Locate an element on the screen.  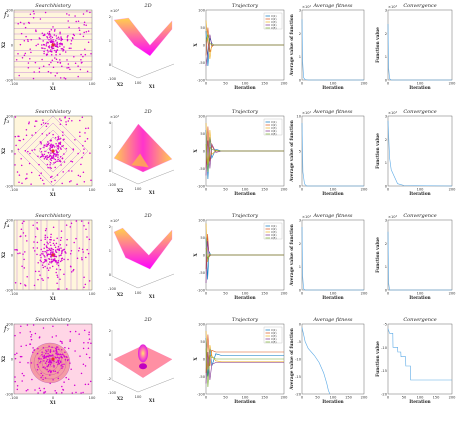
y-tick-label: 0 is located at coordinates (12, 256).